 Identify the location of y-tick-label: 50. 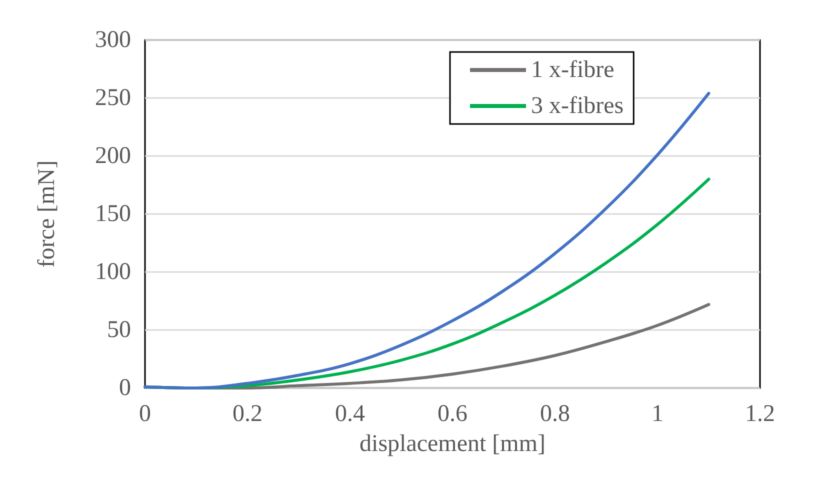
(119, 330).